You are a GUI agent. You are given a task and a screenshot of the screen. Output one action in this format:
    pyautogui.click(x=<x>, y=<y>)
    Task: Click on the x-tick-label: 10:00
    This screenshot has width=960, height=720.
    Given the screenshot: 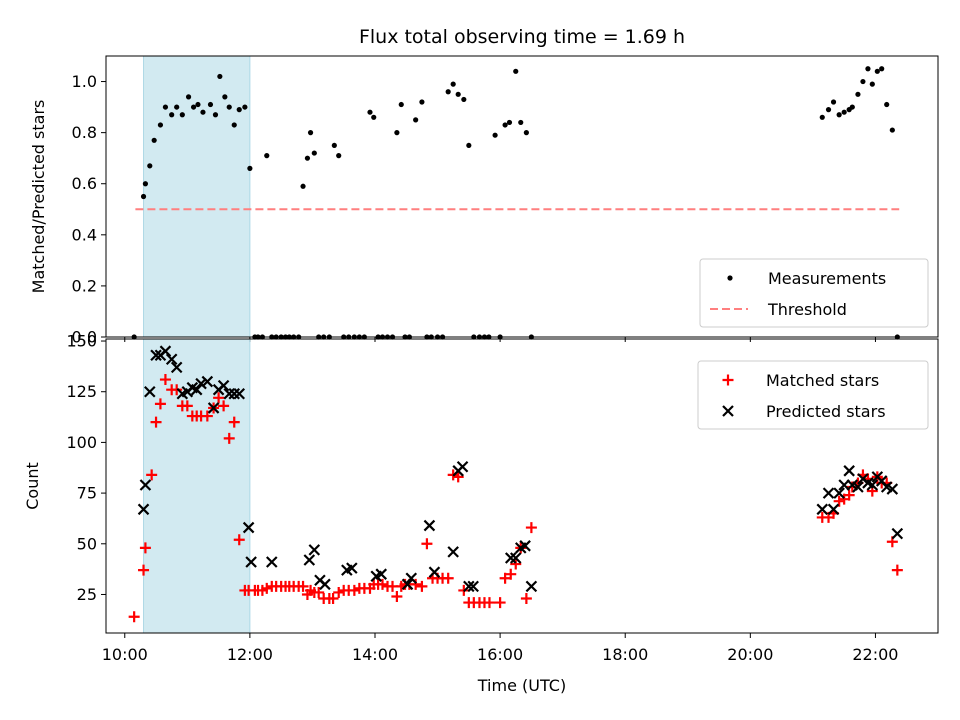 What is the action you would take?
    pyautogui.click(x=125, y=654)
    